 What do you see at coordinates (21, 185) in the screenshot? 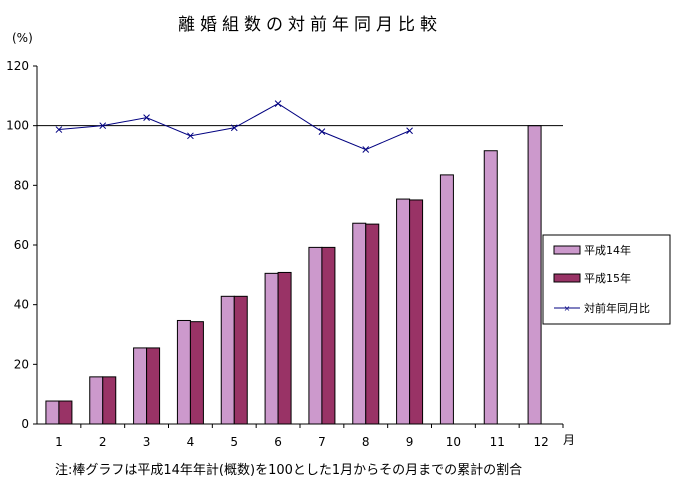
I see `y-tick-label: 80` at bounding box center [21, 185].